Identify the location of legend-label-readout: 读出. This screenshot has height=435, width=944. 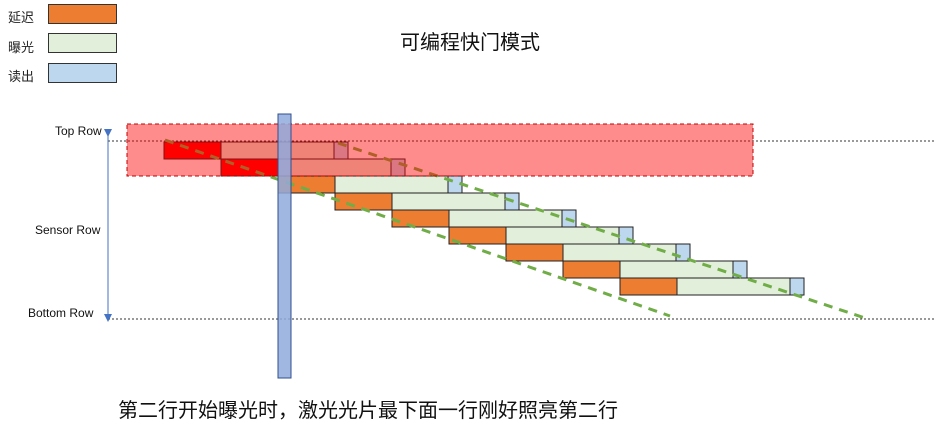
(21, 77).